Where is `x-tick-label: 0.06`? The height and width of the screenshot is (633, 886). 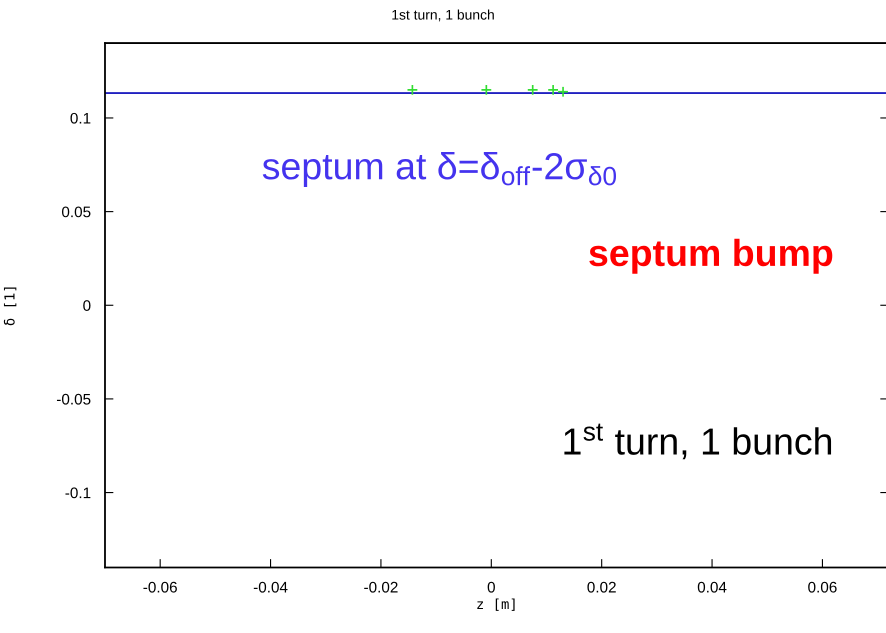
x-tick-label: 0.06 is located at coordinates (822, 587).